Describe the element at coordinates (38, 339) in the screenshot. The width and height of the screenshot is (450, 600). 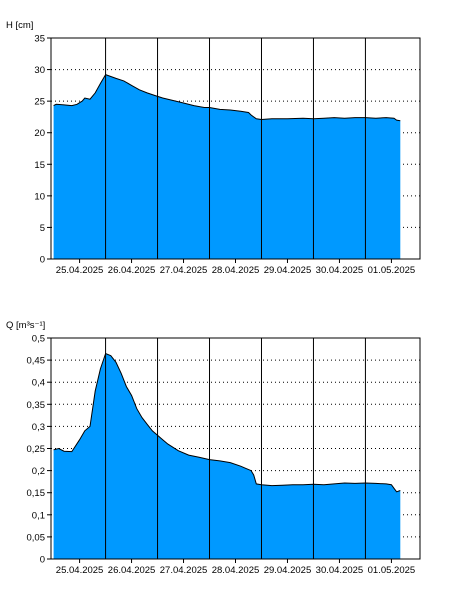
I see `y-tick-label: 0,5` at that location.